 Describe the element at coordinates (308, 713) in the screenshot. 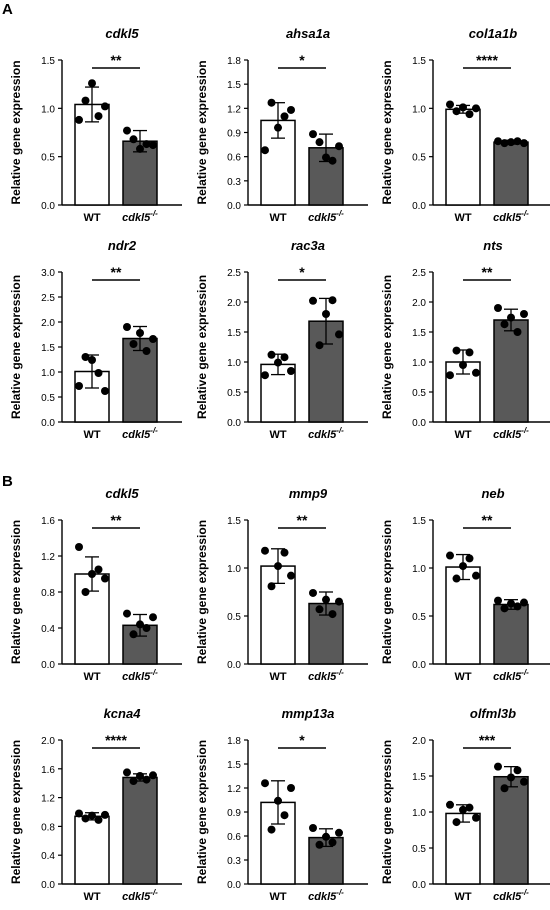

I see `chart-title: mmp13a` at that location.